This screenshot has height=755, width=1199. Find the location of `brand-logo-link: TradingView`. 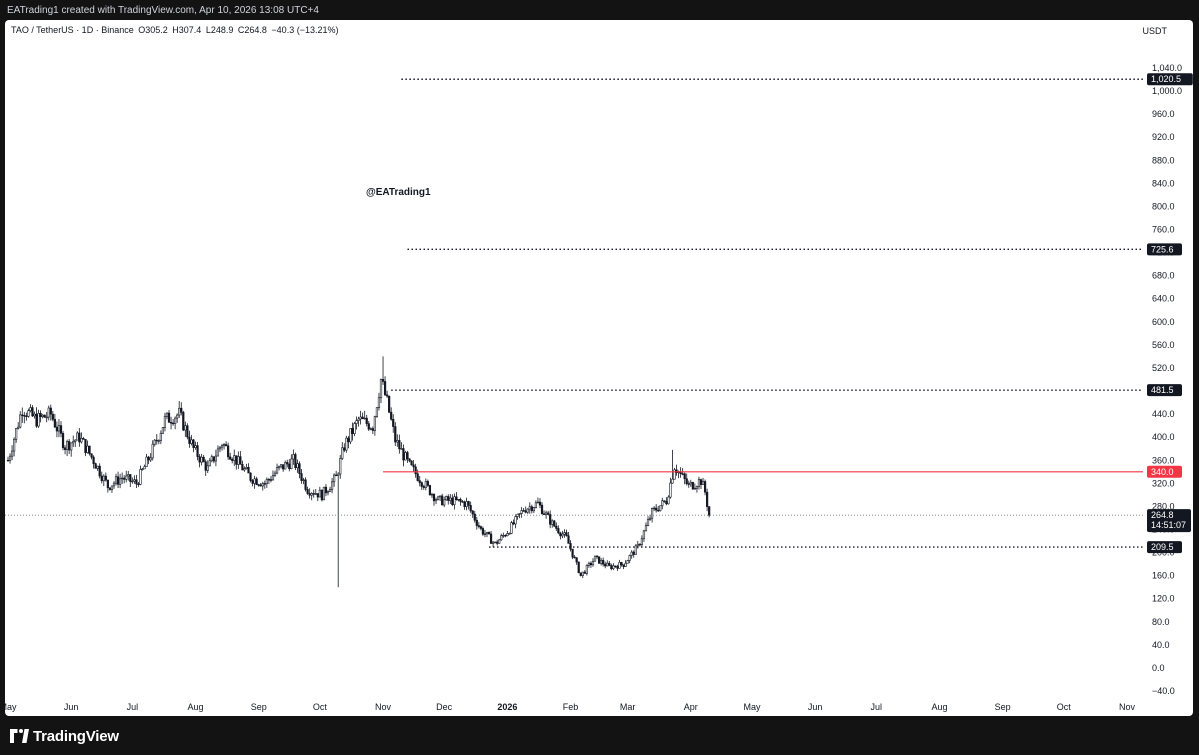

brand-logo-link: TradingView is located at coordinates (64, 736).